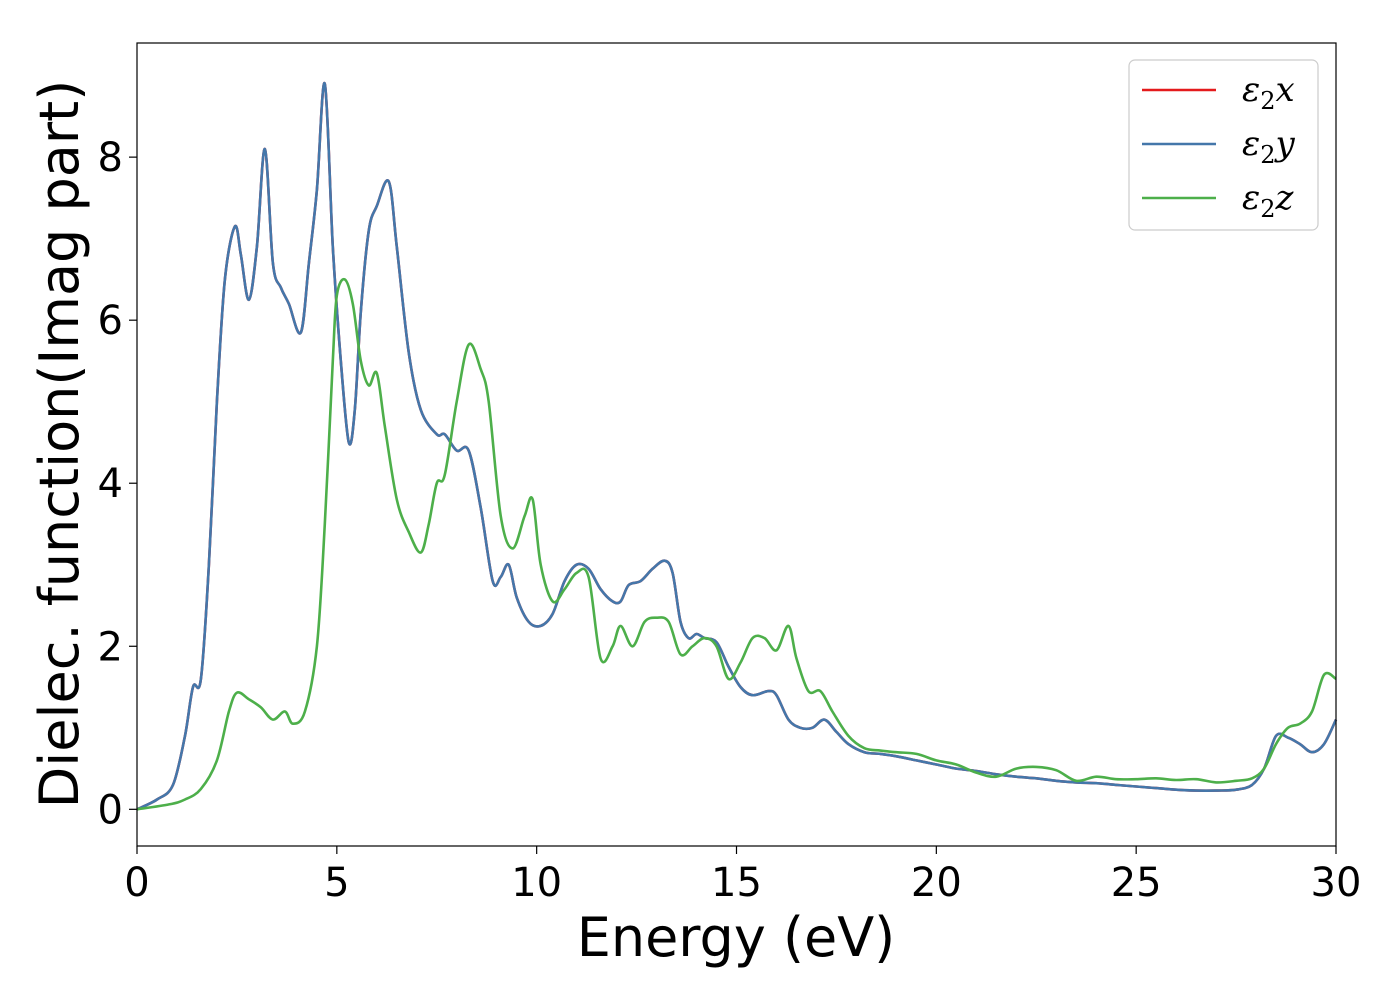 The width and height of the screenshot is (1400, 1000). Describe the element at coordinates (110, 321) in the screenshot. I see `y-tick-label: 6` at that location.